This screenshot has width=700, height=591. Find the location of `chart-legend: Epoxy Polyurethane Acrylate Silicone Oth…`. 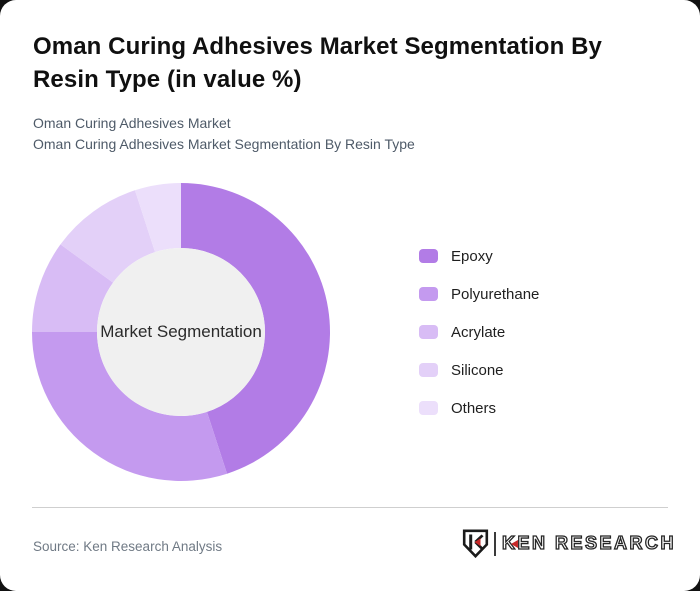

chart-legend: Epoxy Polyurethane Acrylate Silicone Oth… is located at coordinates (479, 342).